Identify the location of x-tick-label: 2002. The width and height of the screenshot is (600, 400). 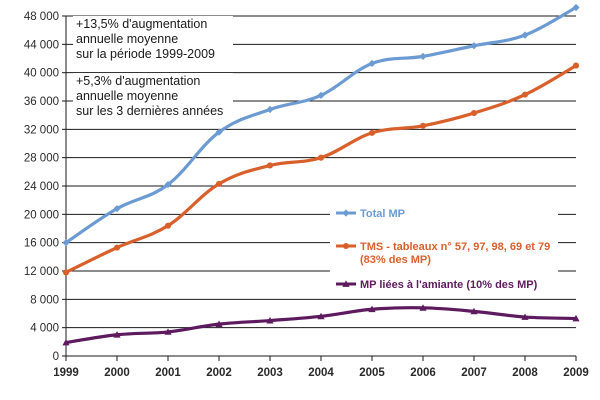
(219, 373).